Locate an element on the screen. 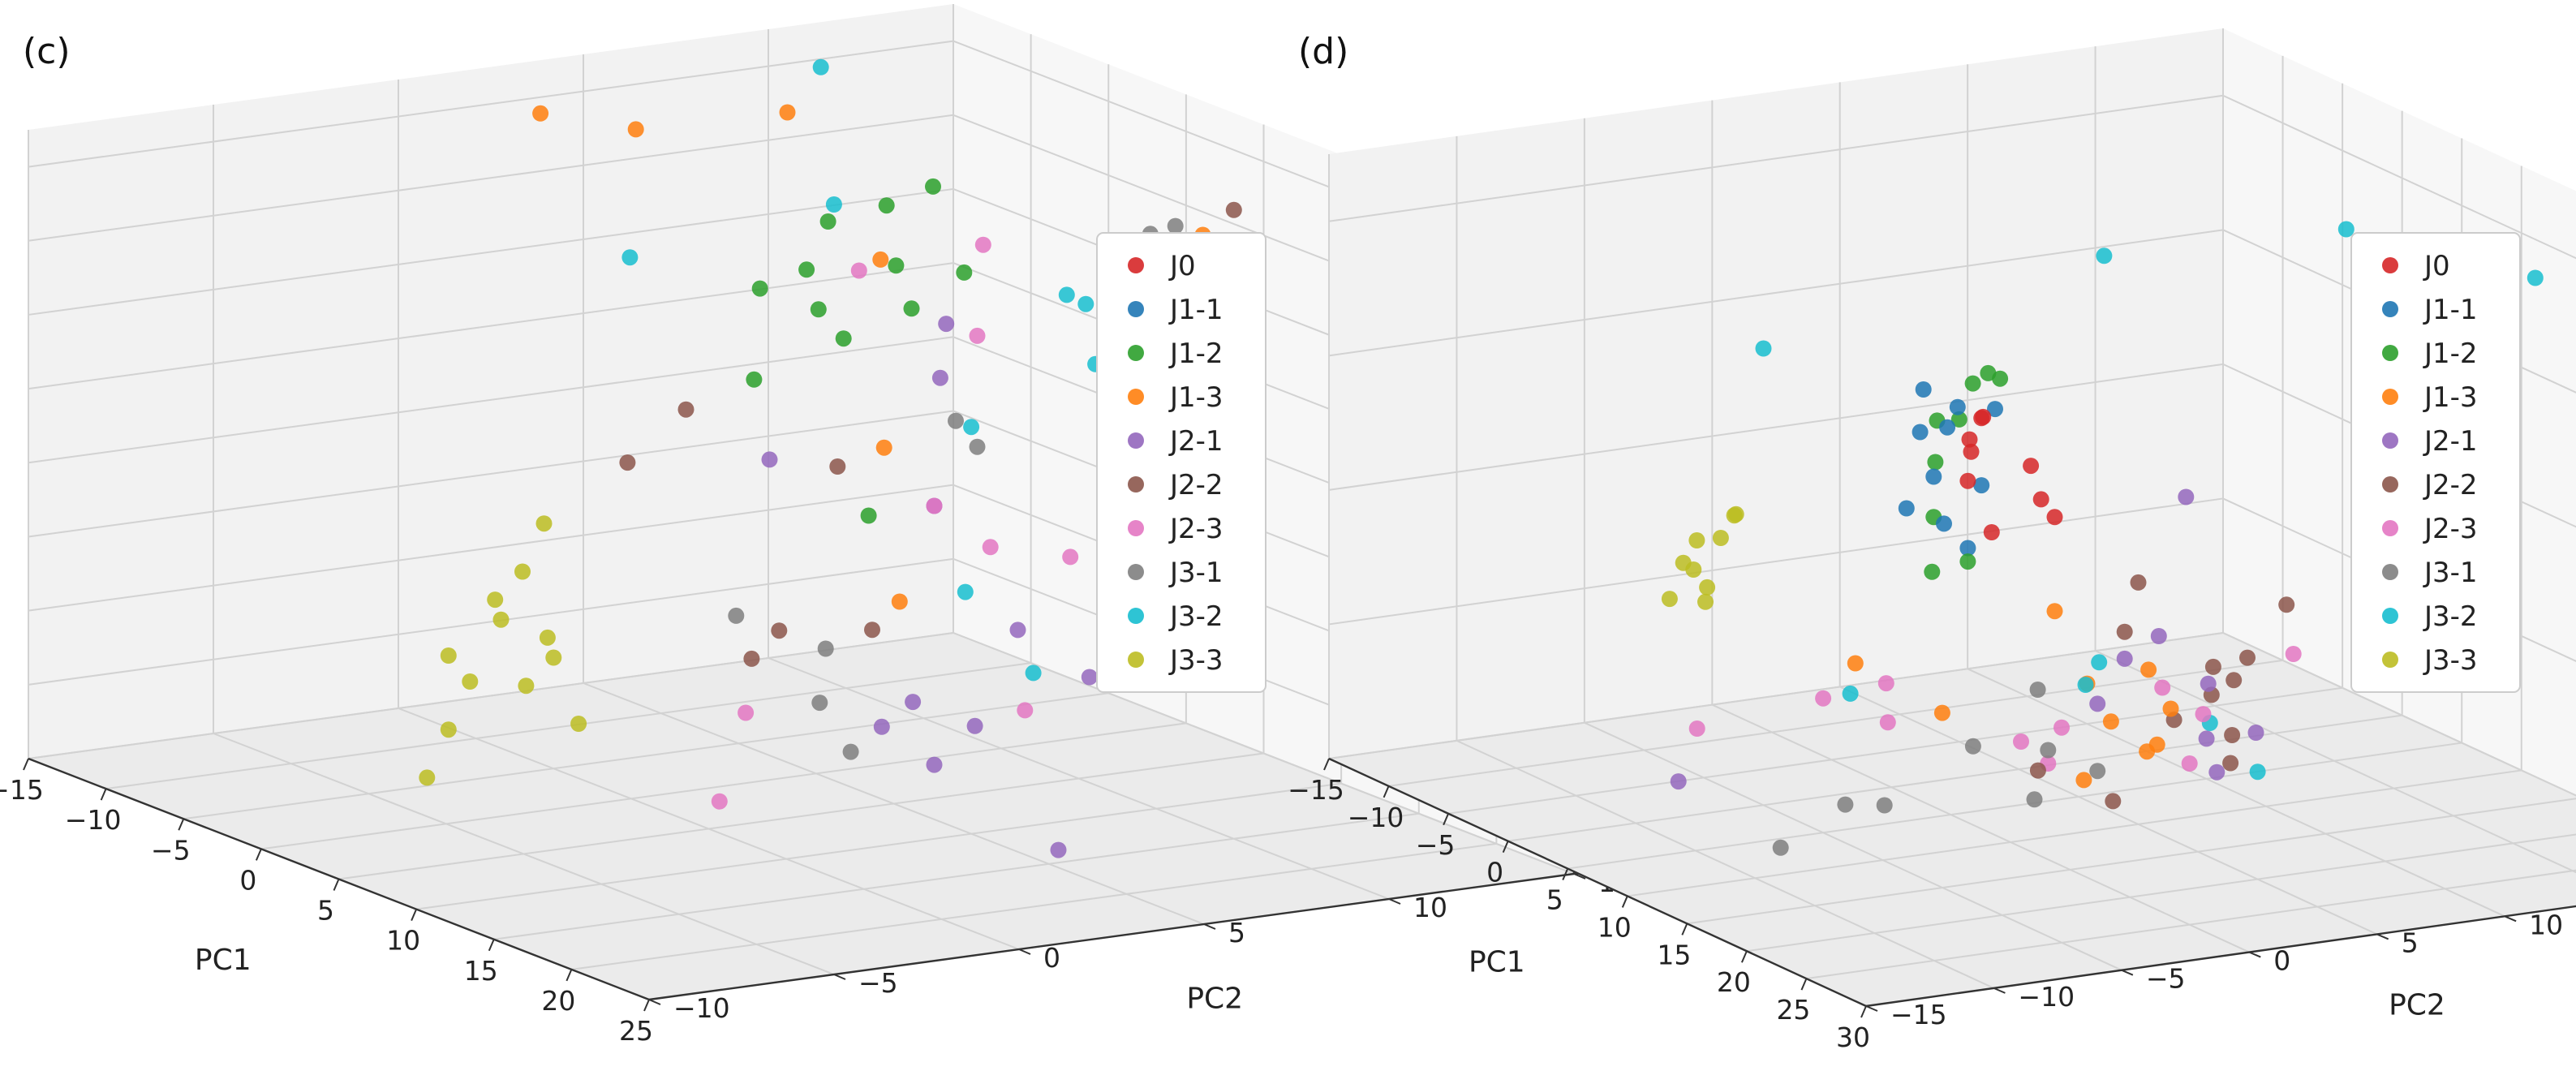 The image size is (2576, 1071). legend-label: J2-3 is located at coordinates (1195, 529).